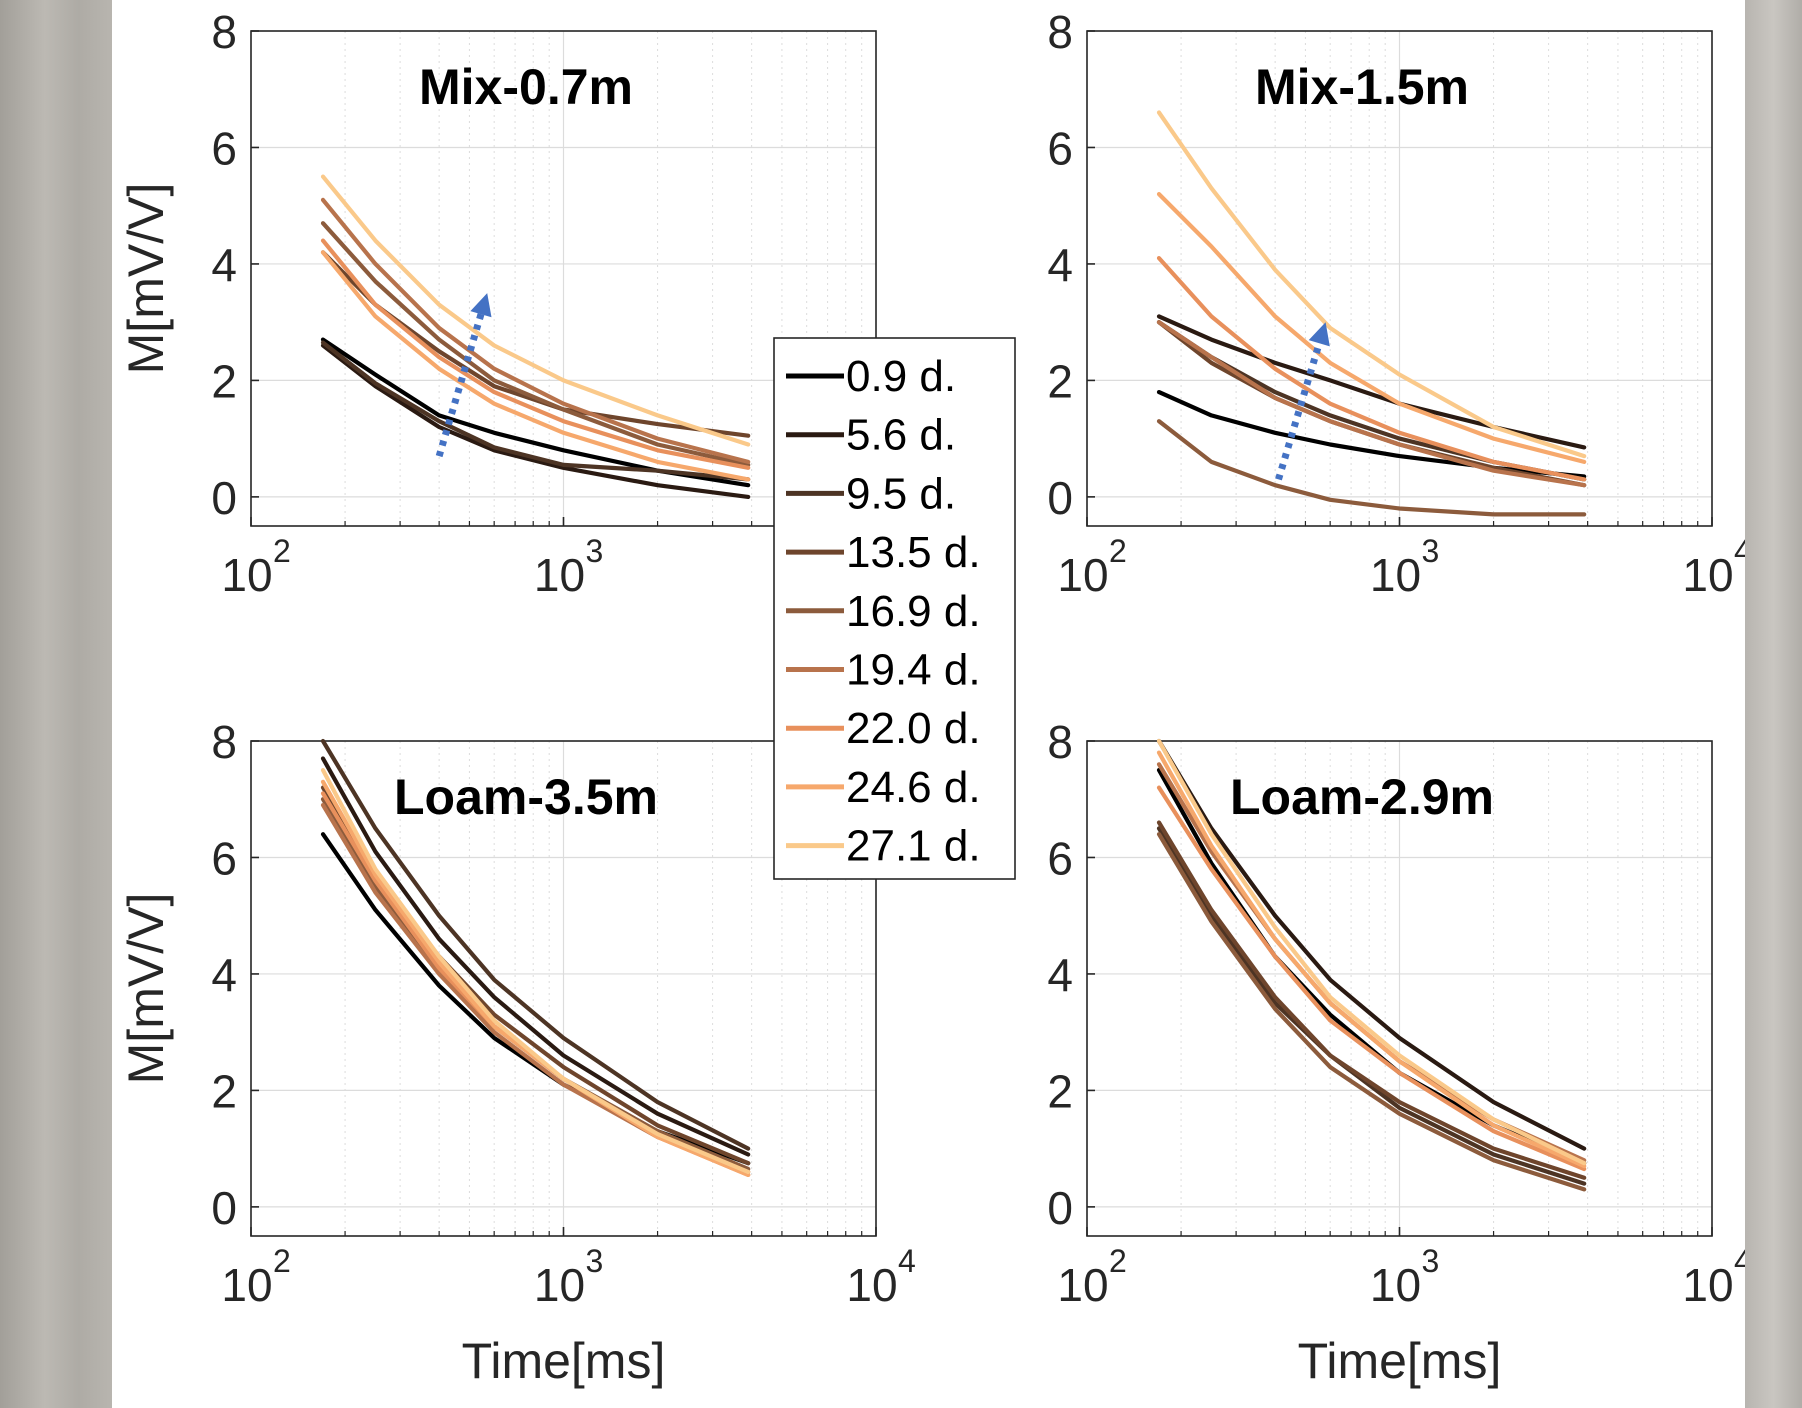 This screenshot has width=1802, height=1408. What do you see at coordinates (1362, 797) in the screenshot?
I see `panel-title: Loam-2.9m` at bounding box center [1362, 797].